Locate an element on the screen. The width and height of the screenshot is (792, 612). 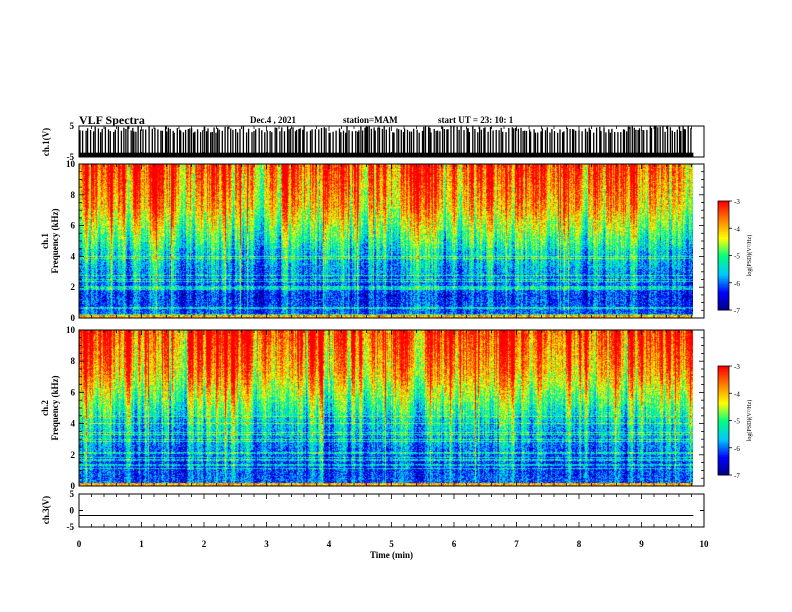
x-axis-label: Time (min) is located at coordinates (391, 555).